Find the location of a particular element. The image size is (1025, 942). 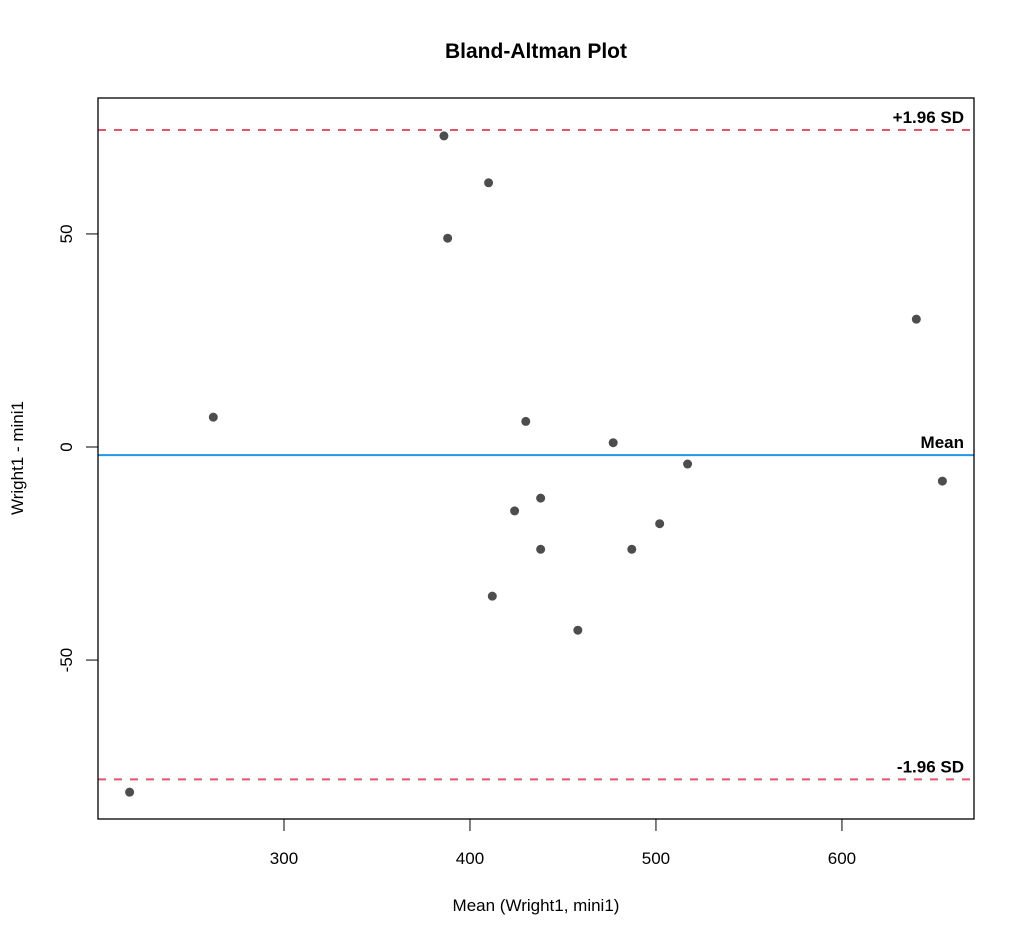

x-tick-label: 500 is located at coordinates (656, 858).